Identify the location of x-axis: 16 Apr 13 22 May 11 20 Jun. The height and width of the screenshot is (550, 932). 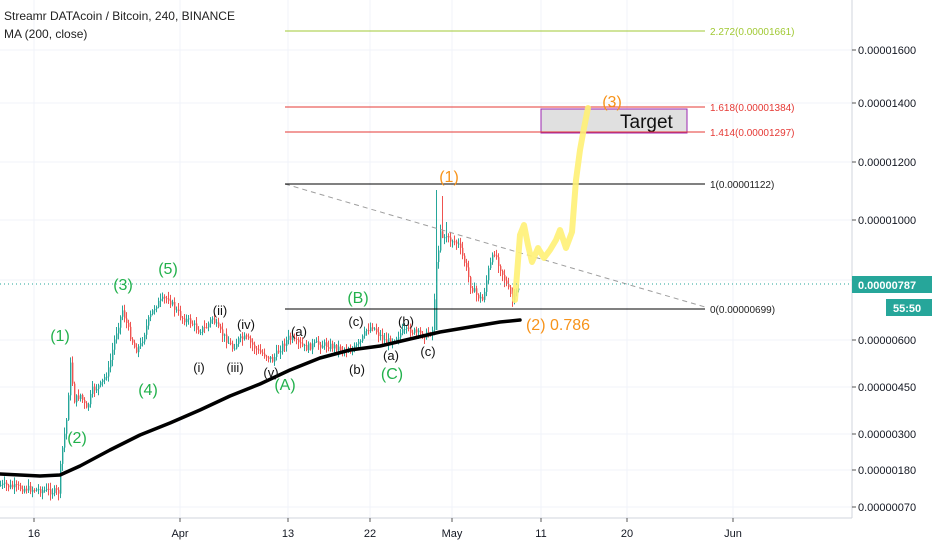
(385, 529).